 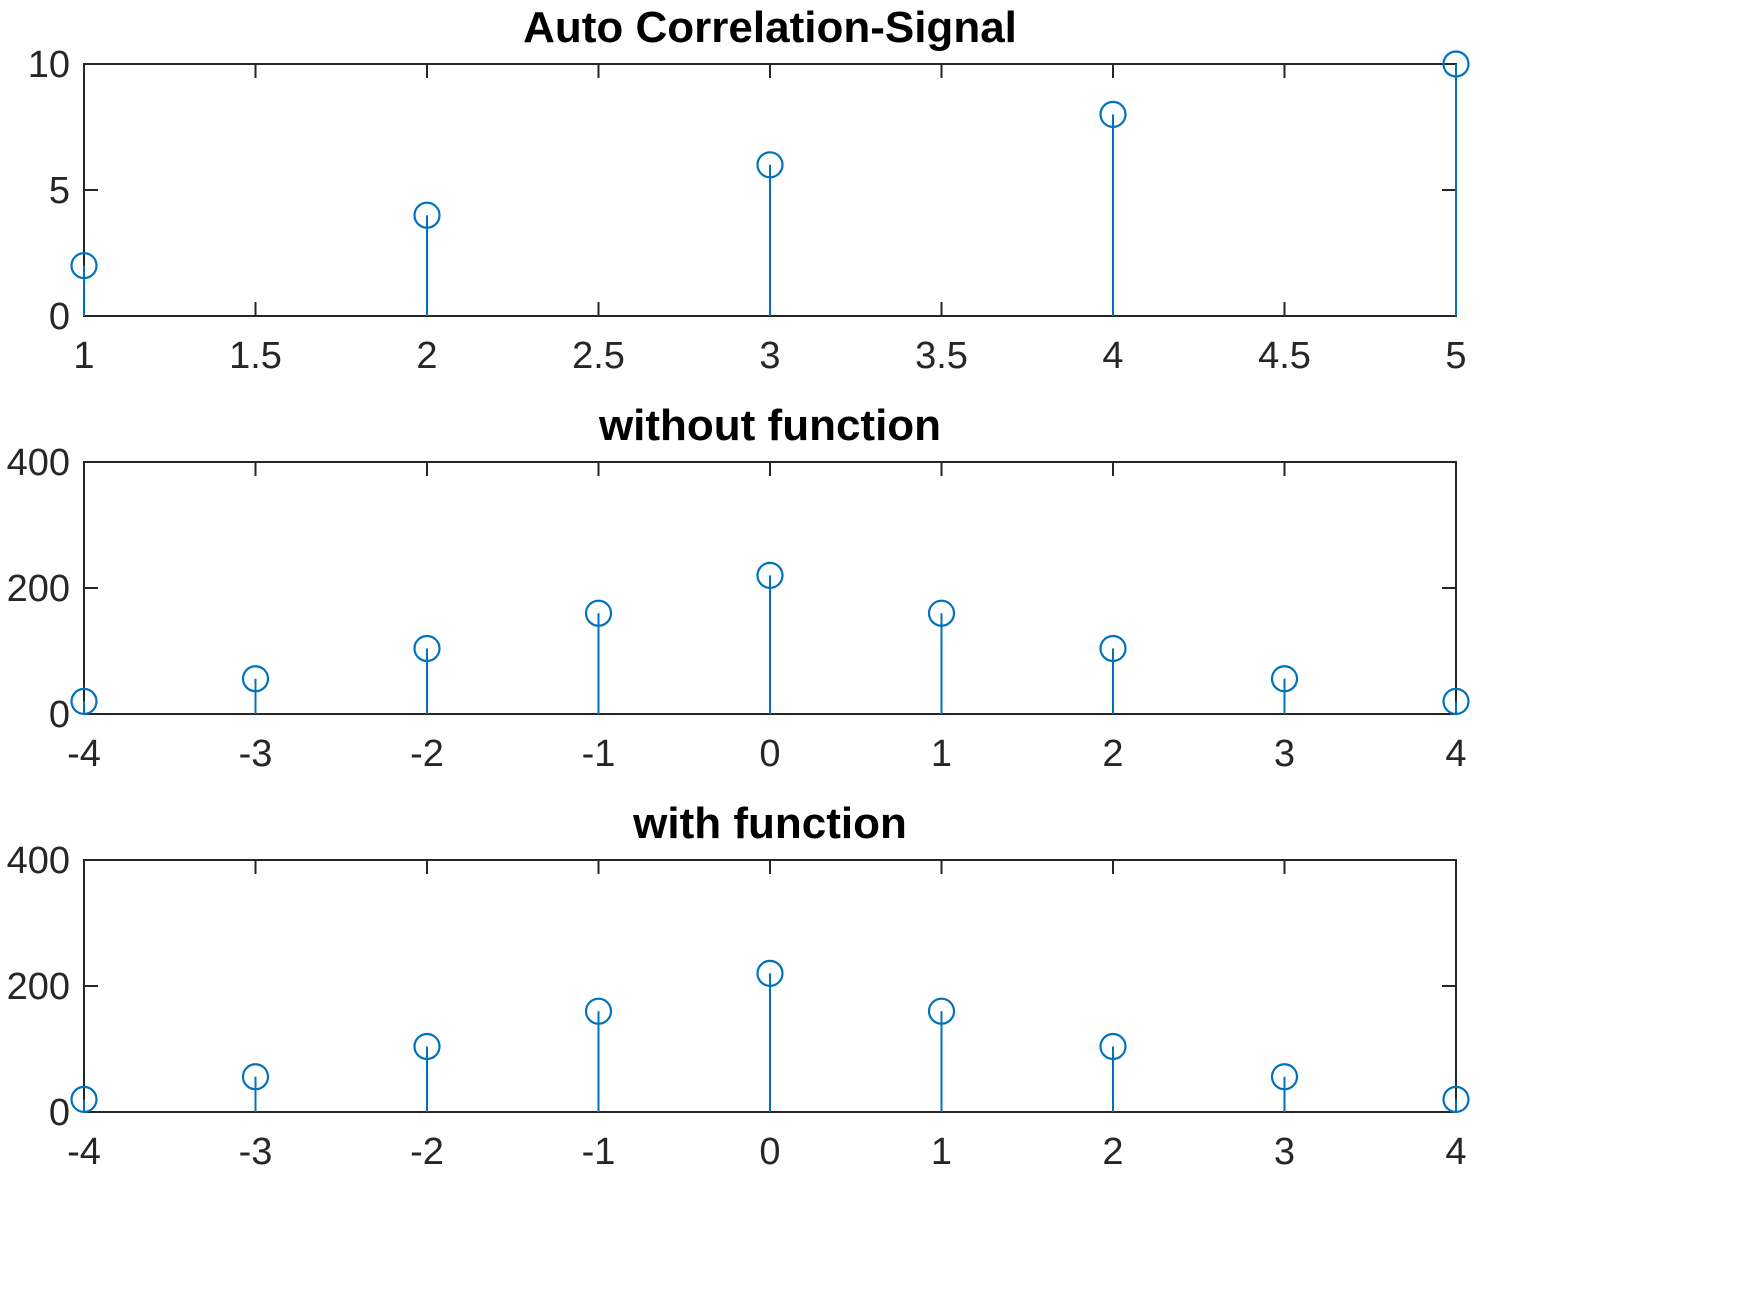 What do you see at coordinates (255, 356) in the screenshot?
I see `x-tick-label: 1.5` at bounding box center [255, 356].